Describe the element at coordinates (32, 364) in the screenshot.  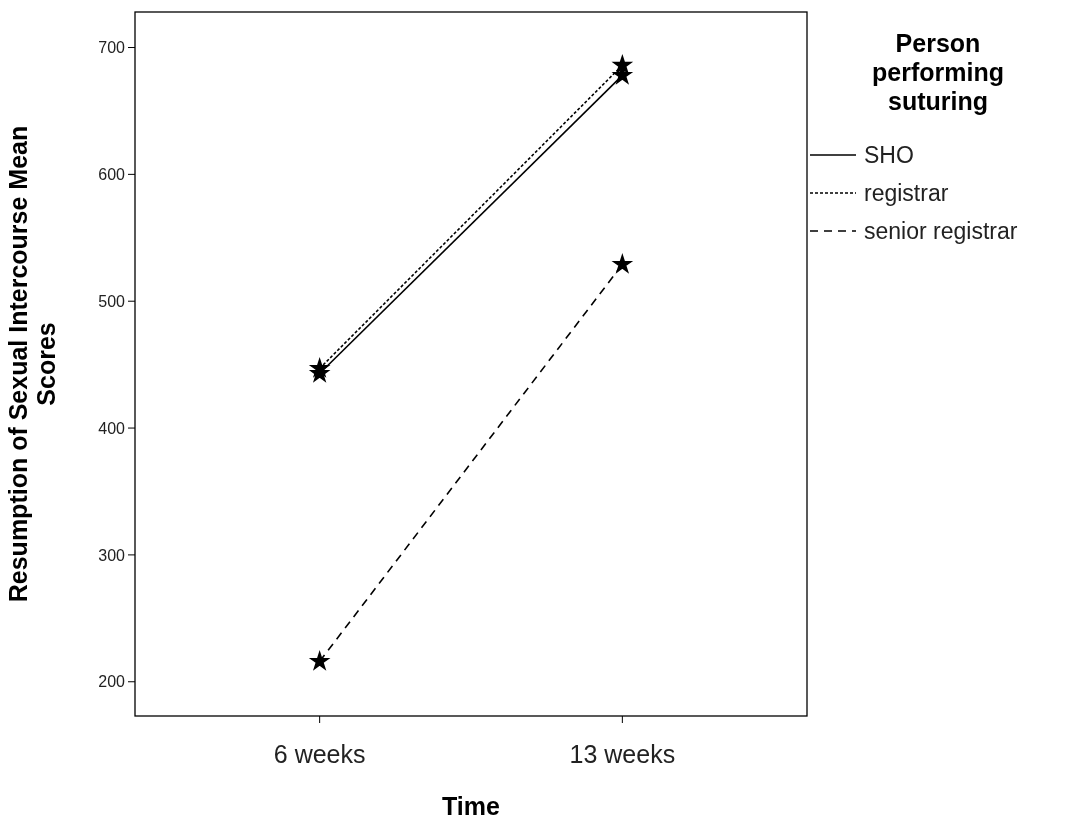
I see `y-axis-title: Resumption of Sexual Intercourse Mean Scores` at that location.